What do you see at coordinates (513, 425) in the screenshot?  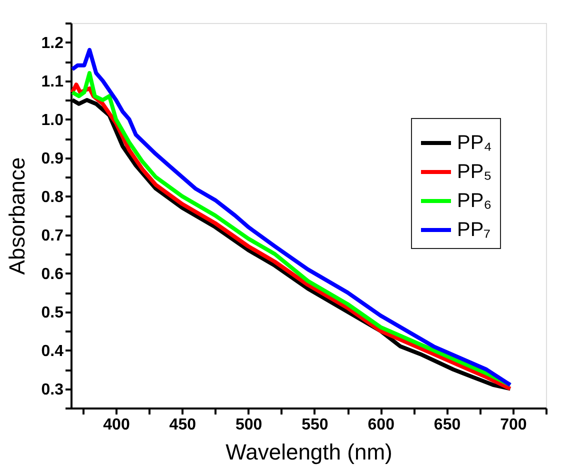 I see `x-tick-label: 700` at bounding box center [513, 425].